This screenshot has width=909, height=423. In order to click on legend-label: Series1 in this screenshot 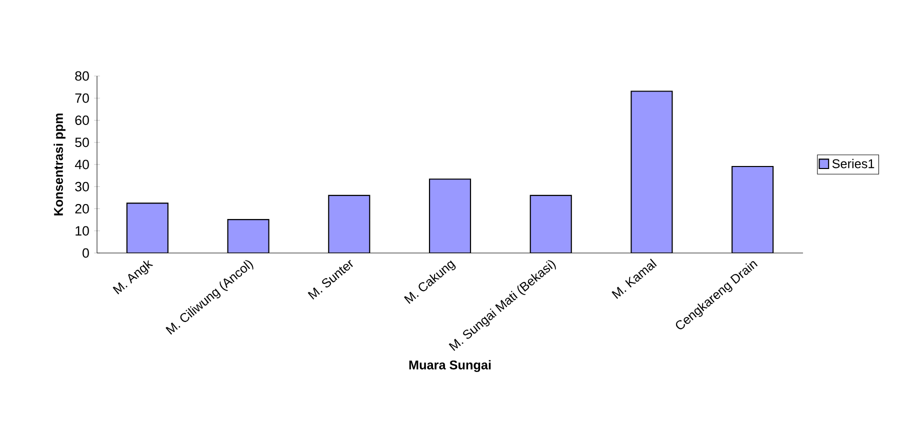, I will do `click(853, 163)`.